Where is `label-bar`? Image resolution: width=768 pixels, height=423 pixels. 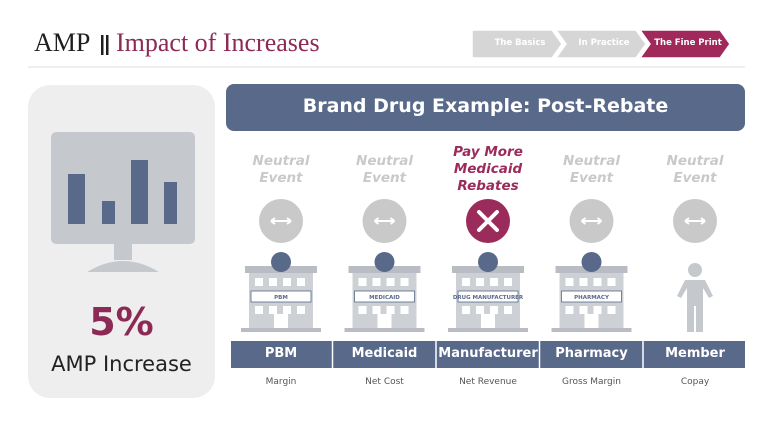 label-bar is located at coordinates (488, 354).